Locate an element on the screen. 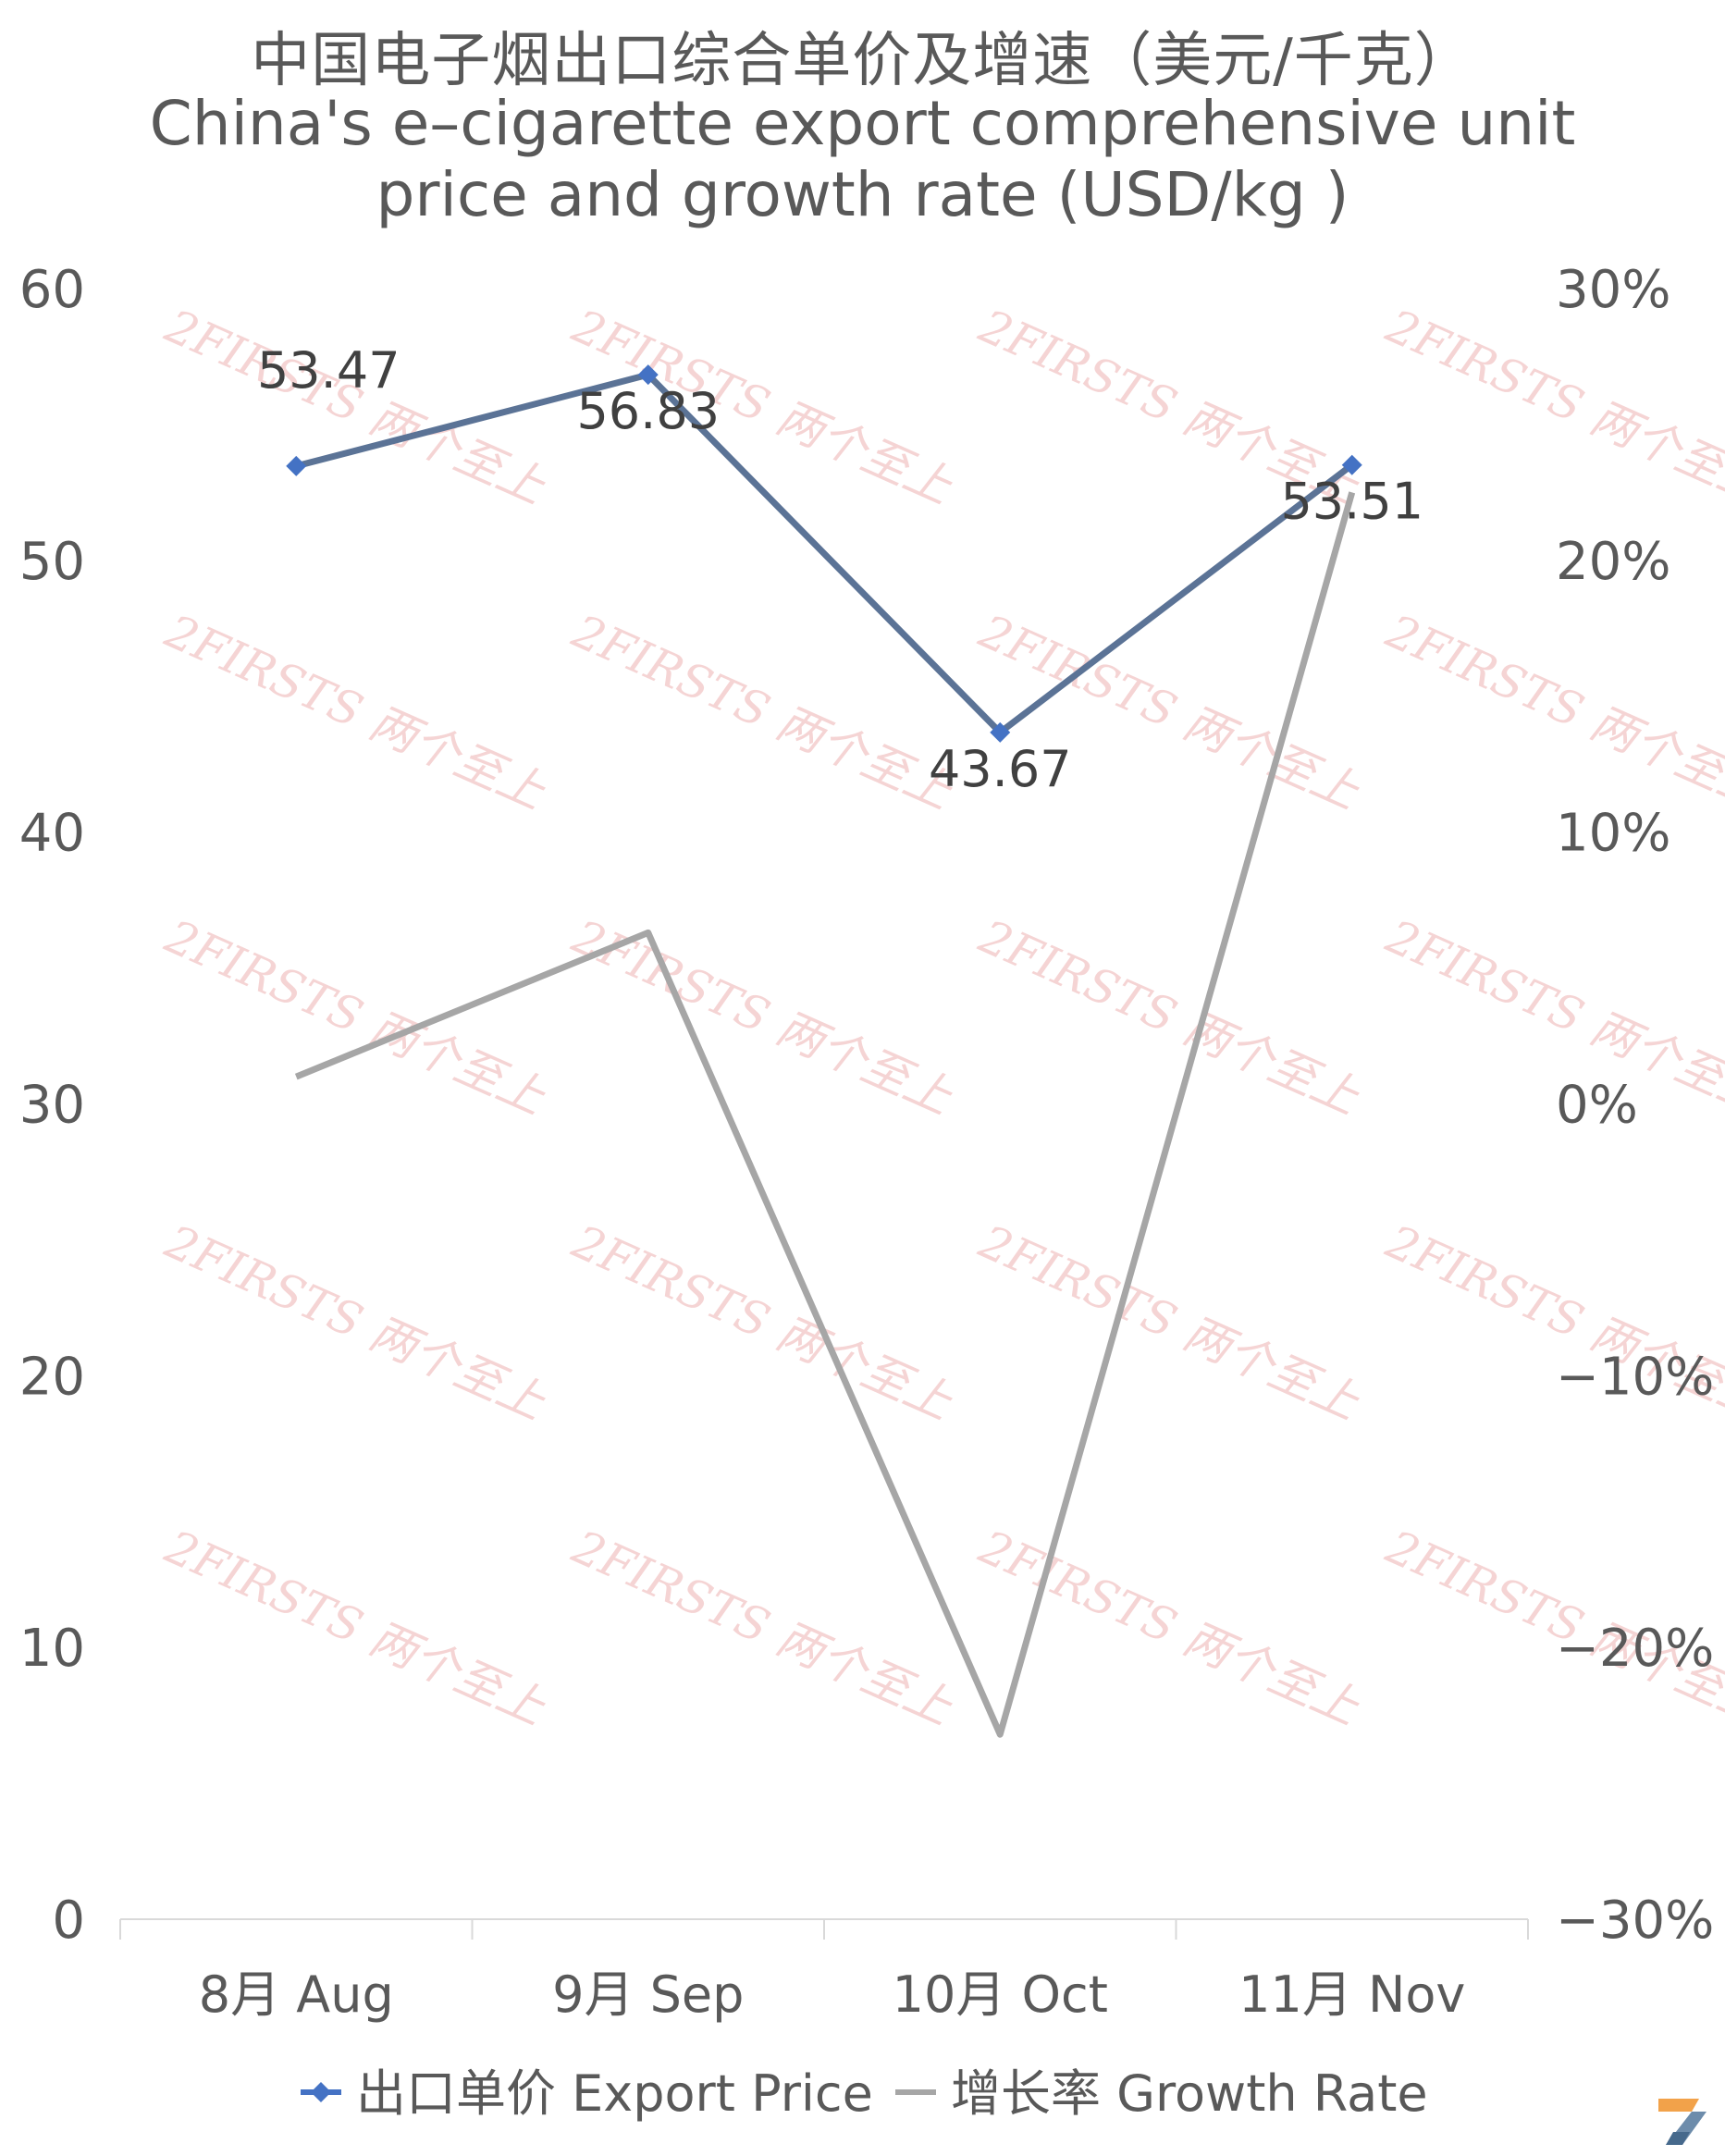 Image resolution: width=1725 pixels, height=2156 pixels. data-label-export-price: 53.47 is located at coordinates (328, 370).